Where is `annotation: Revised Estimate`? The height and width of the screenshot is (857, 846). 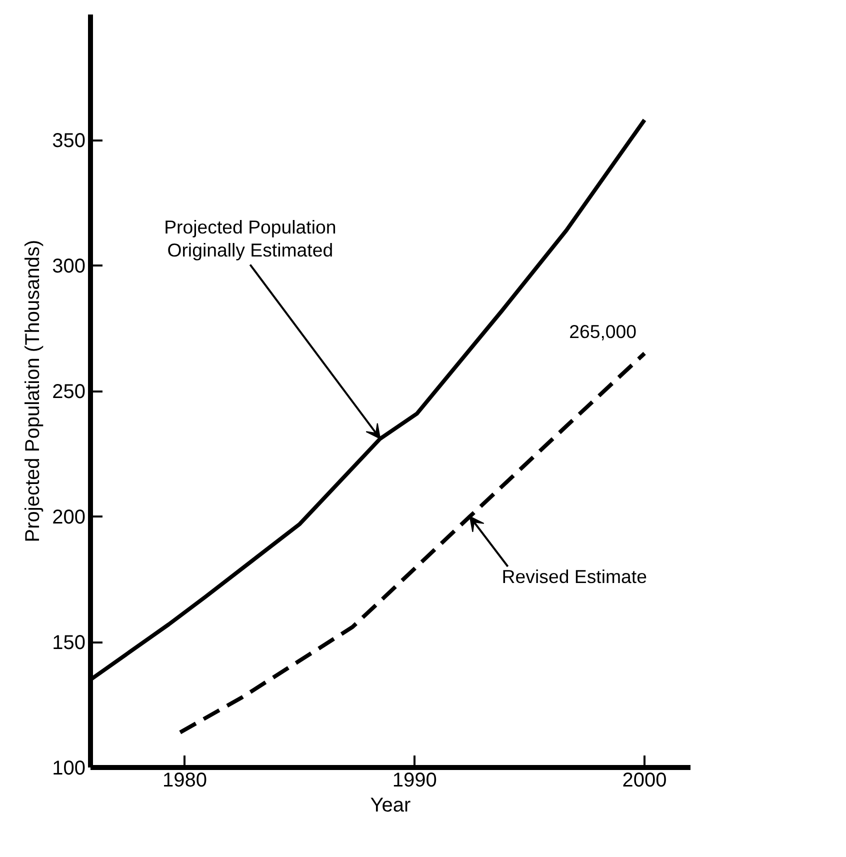
annotation: Revised Estimate is located at coordinates (574, 576).